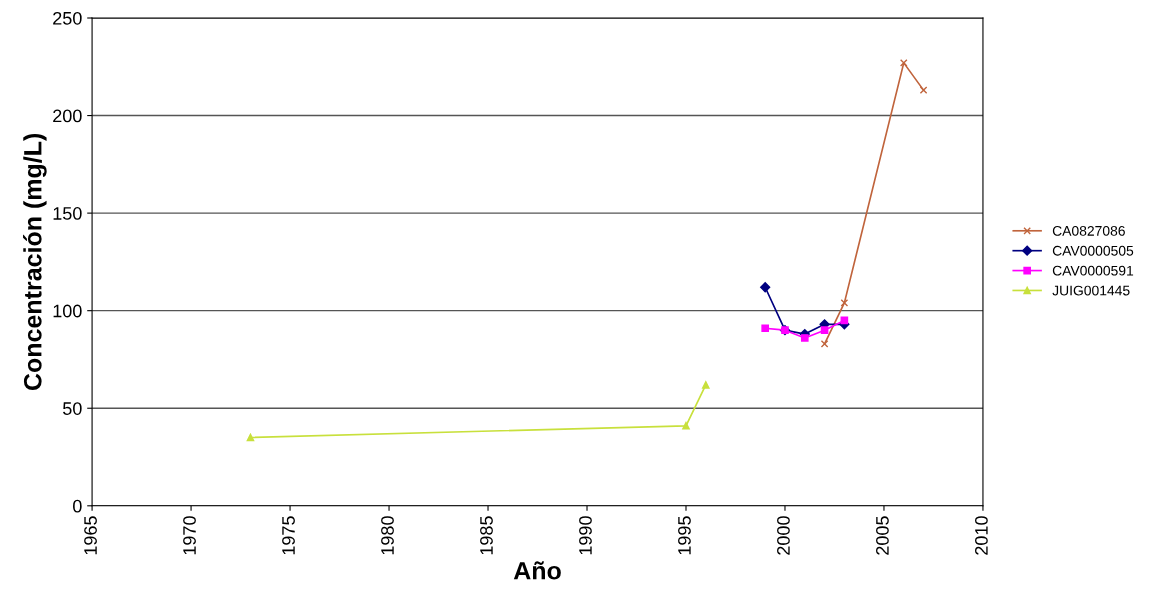  Describe the element at coordinates (882, 535) in the screenshot. I see `x-tick-label: 2005` at that location.